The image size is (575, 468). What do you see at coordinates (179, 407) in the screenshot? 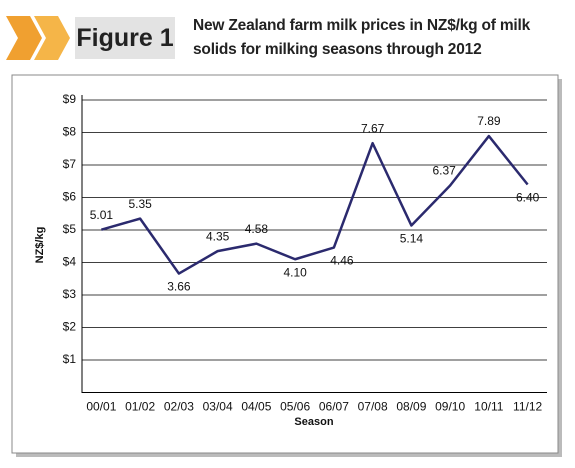
I see `x-tick-label: 02/03` at bounding box center [179, 407].